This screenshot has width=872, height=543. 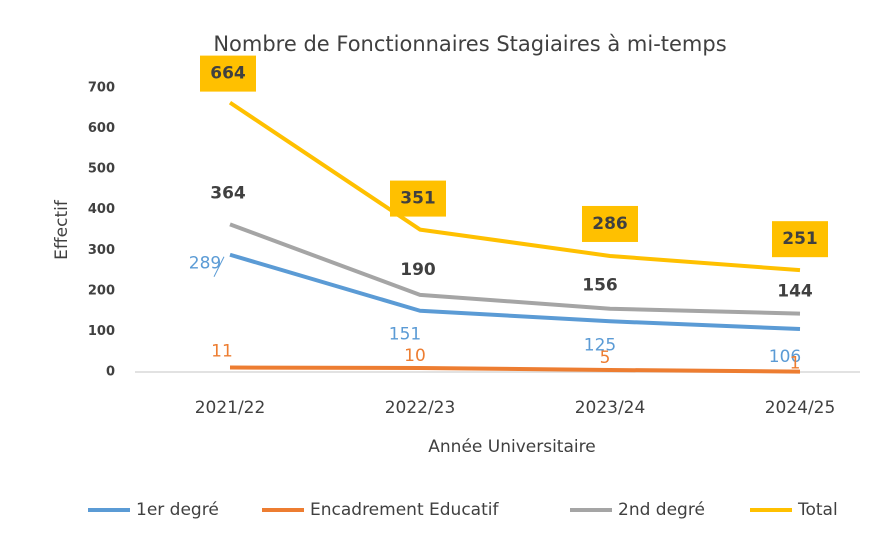 What do you see at coordinates (661, 510) in the screenshot?
I see `legend-label: 2nd degré` at bounding box center [661, 510].